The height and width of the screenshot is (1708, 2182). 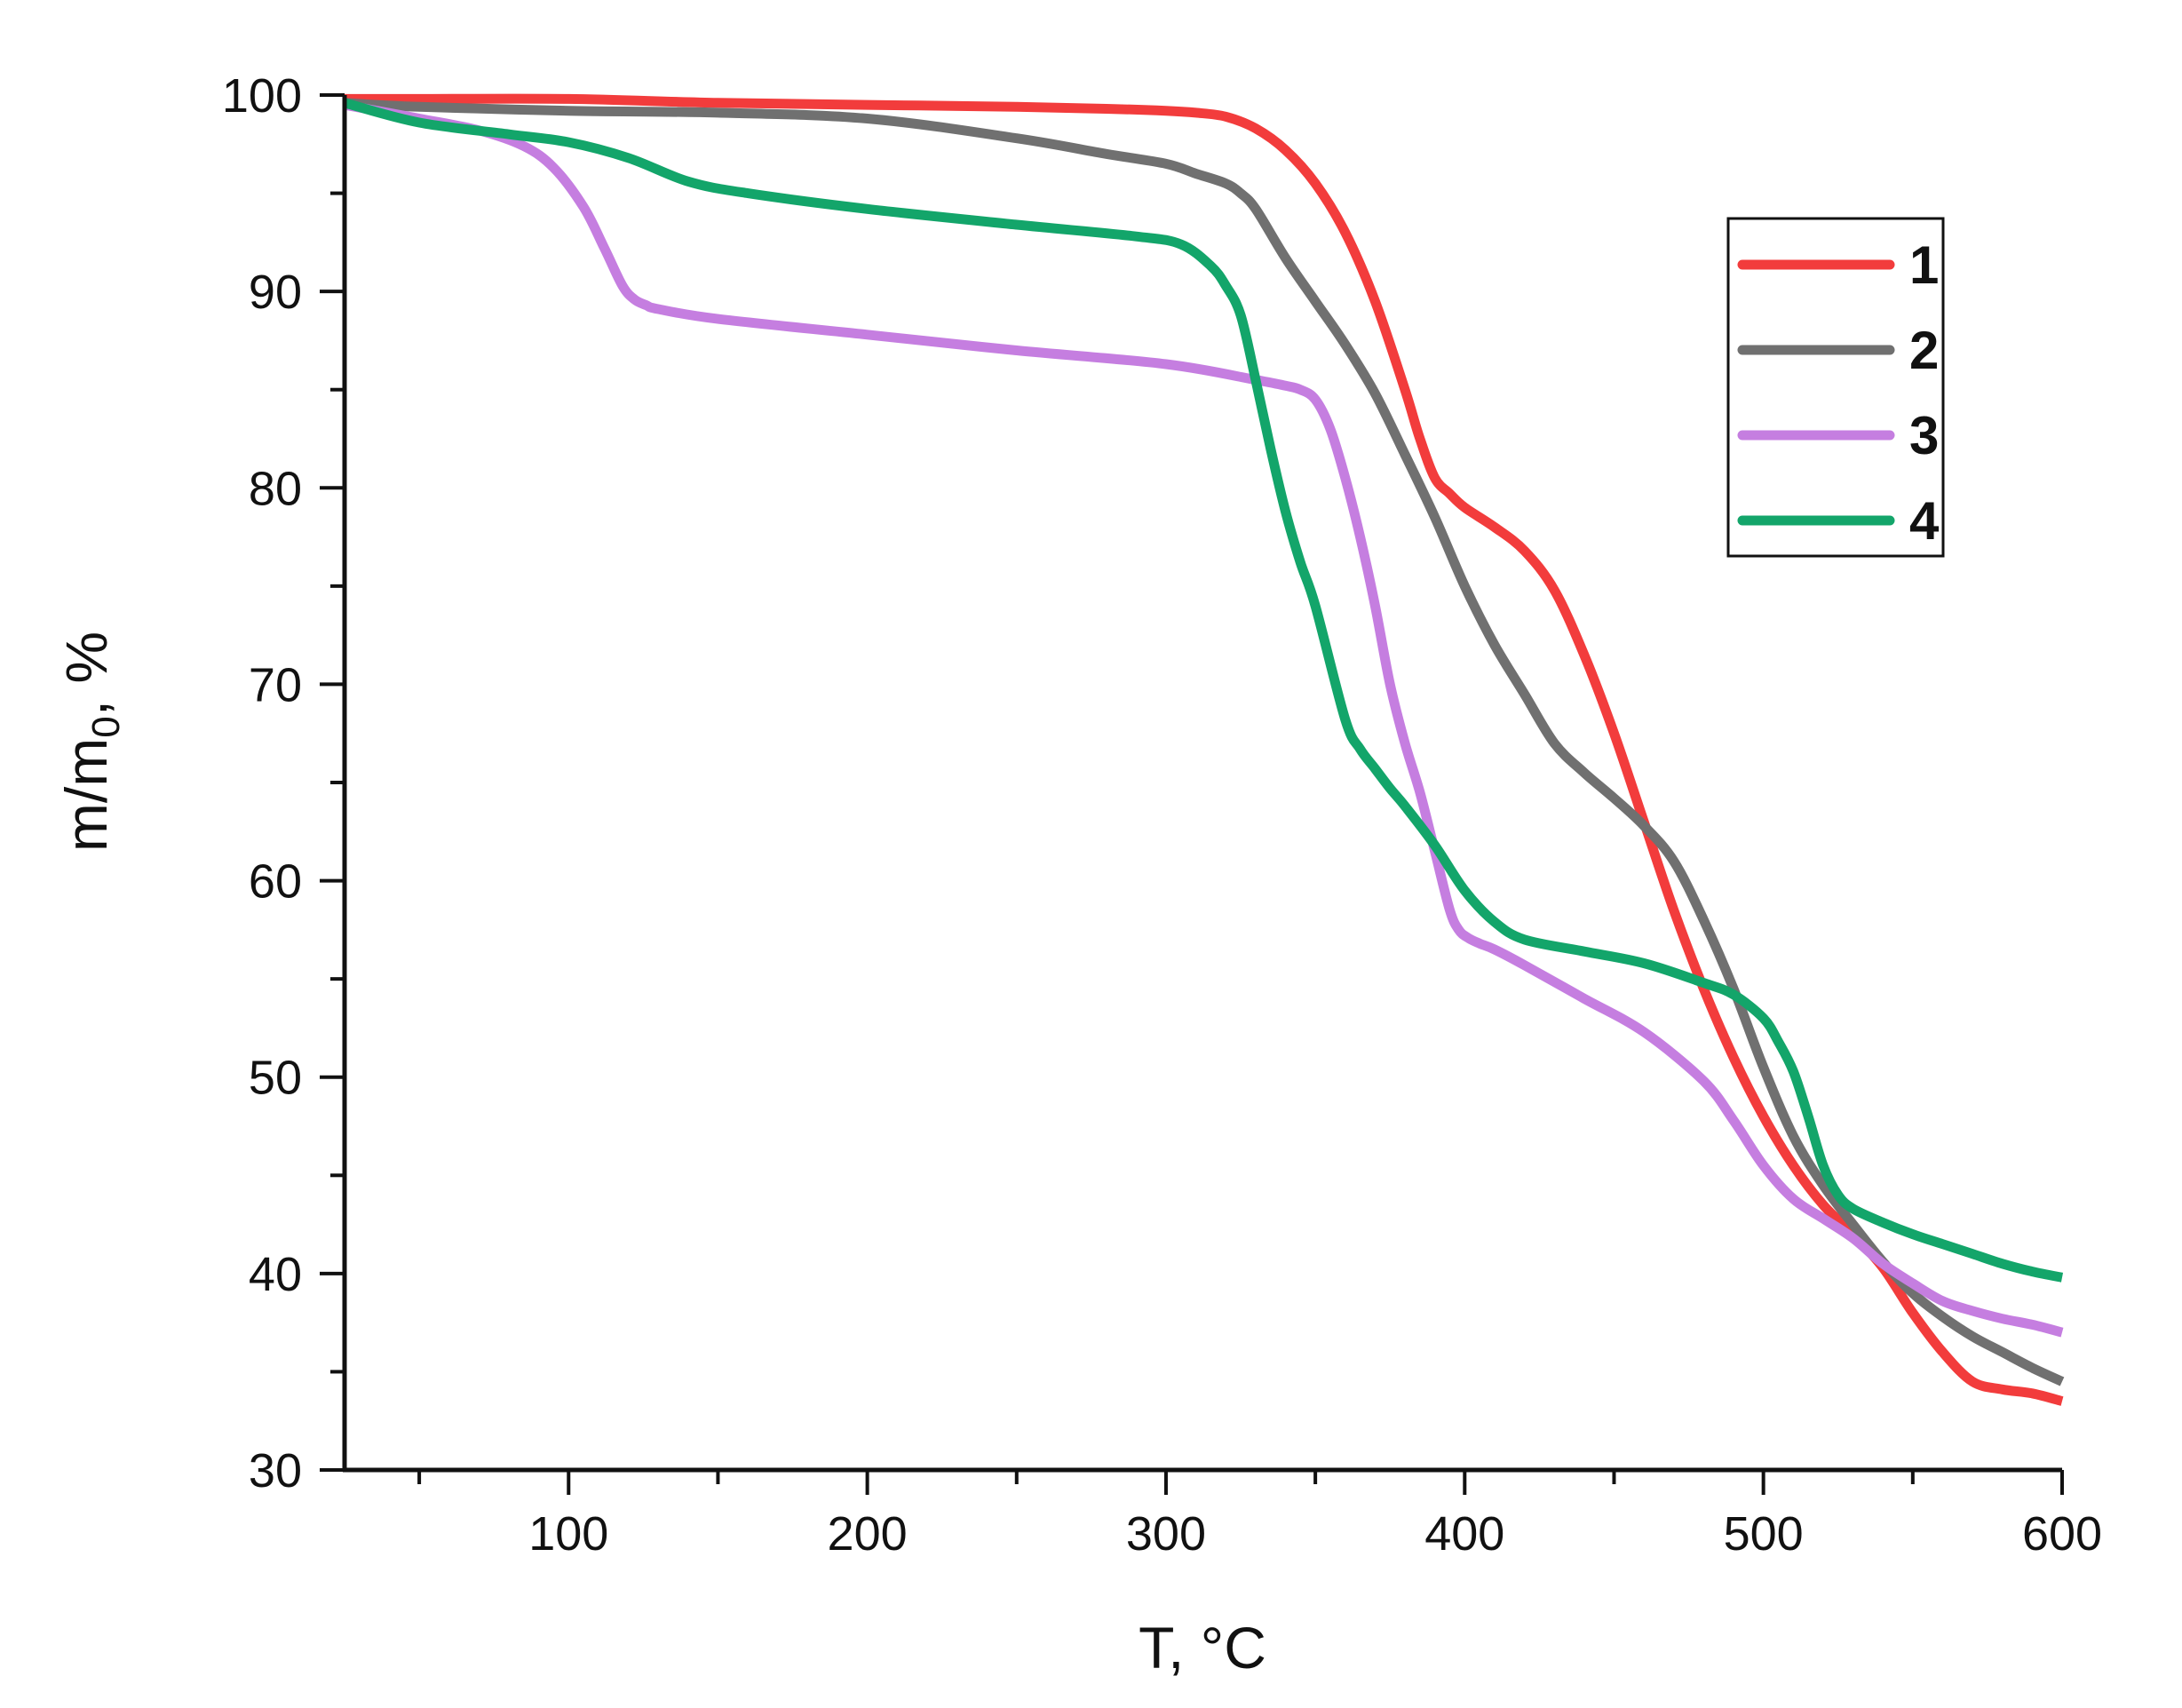 I want to click on legend-label-1: 1, so click(x=1924, y=265).